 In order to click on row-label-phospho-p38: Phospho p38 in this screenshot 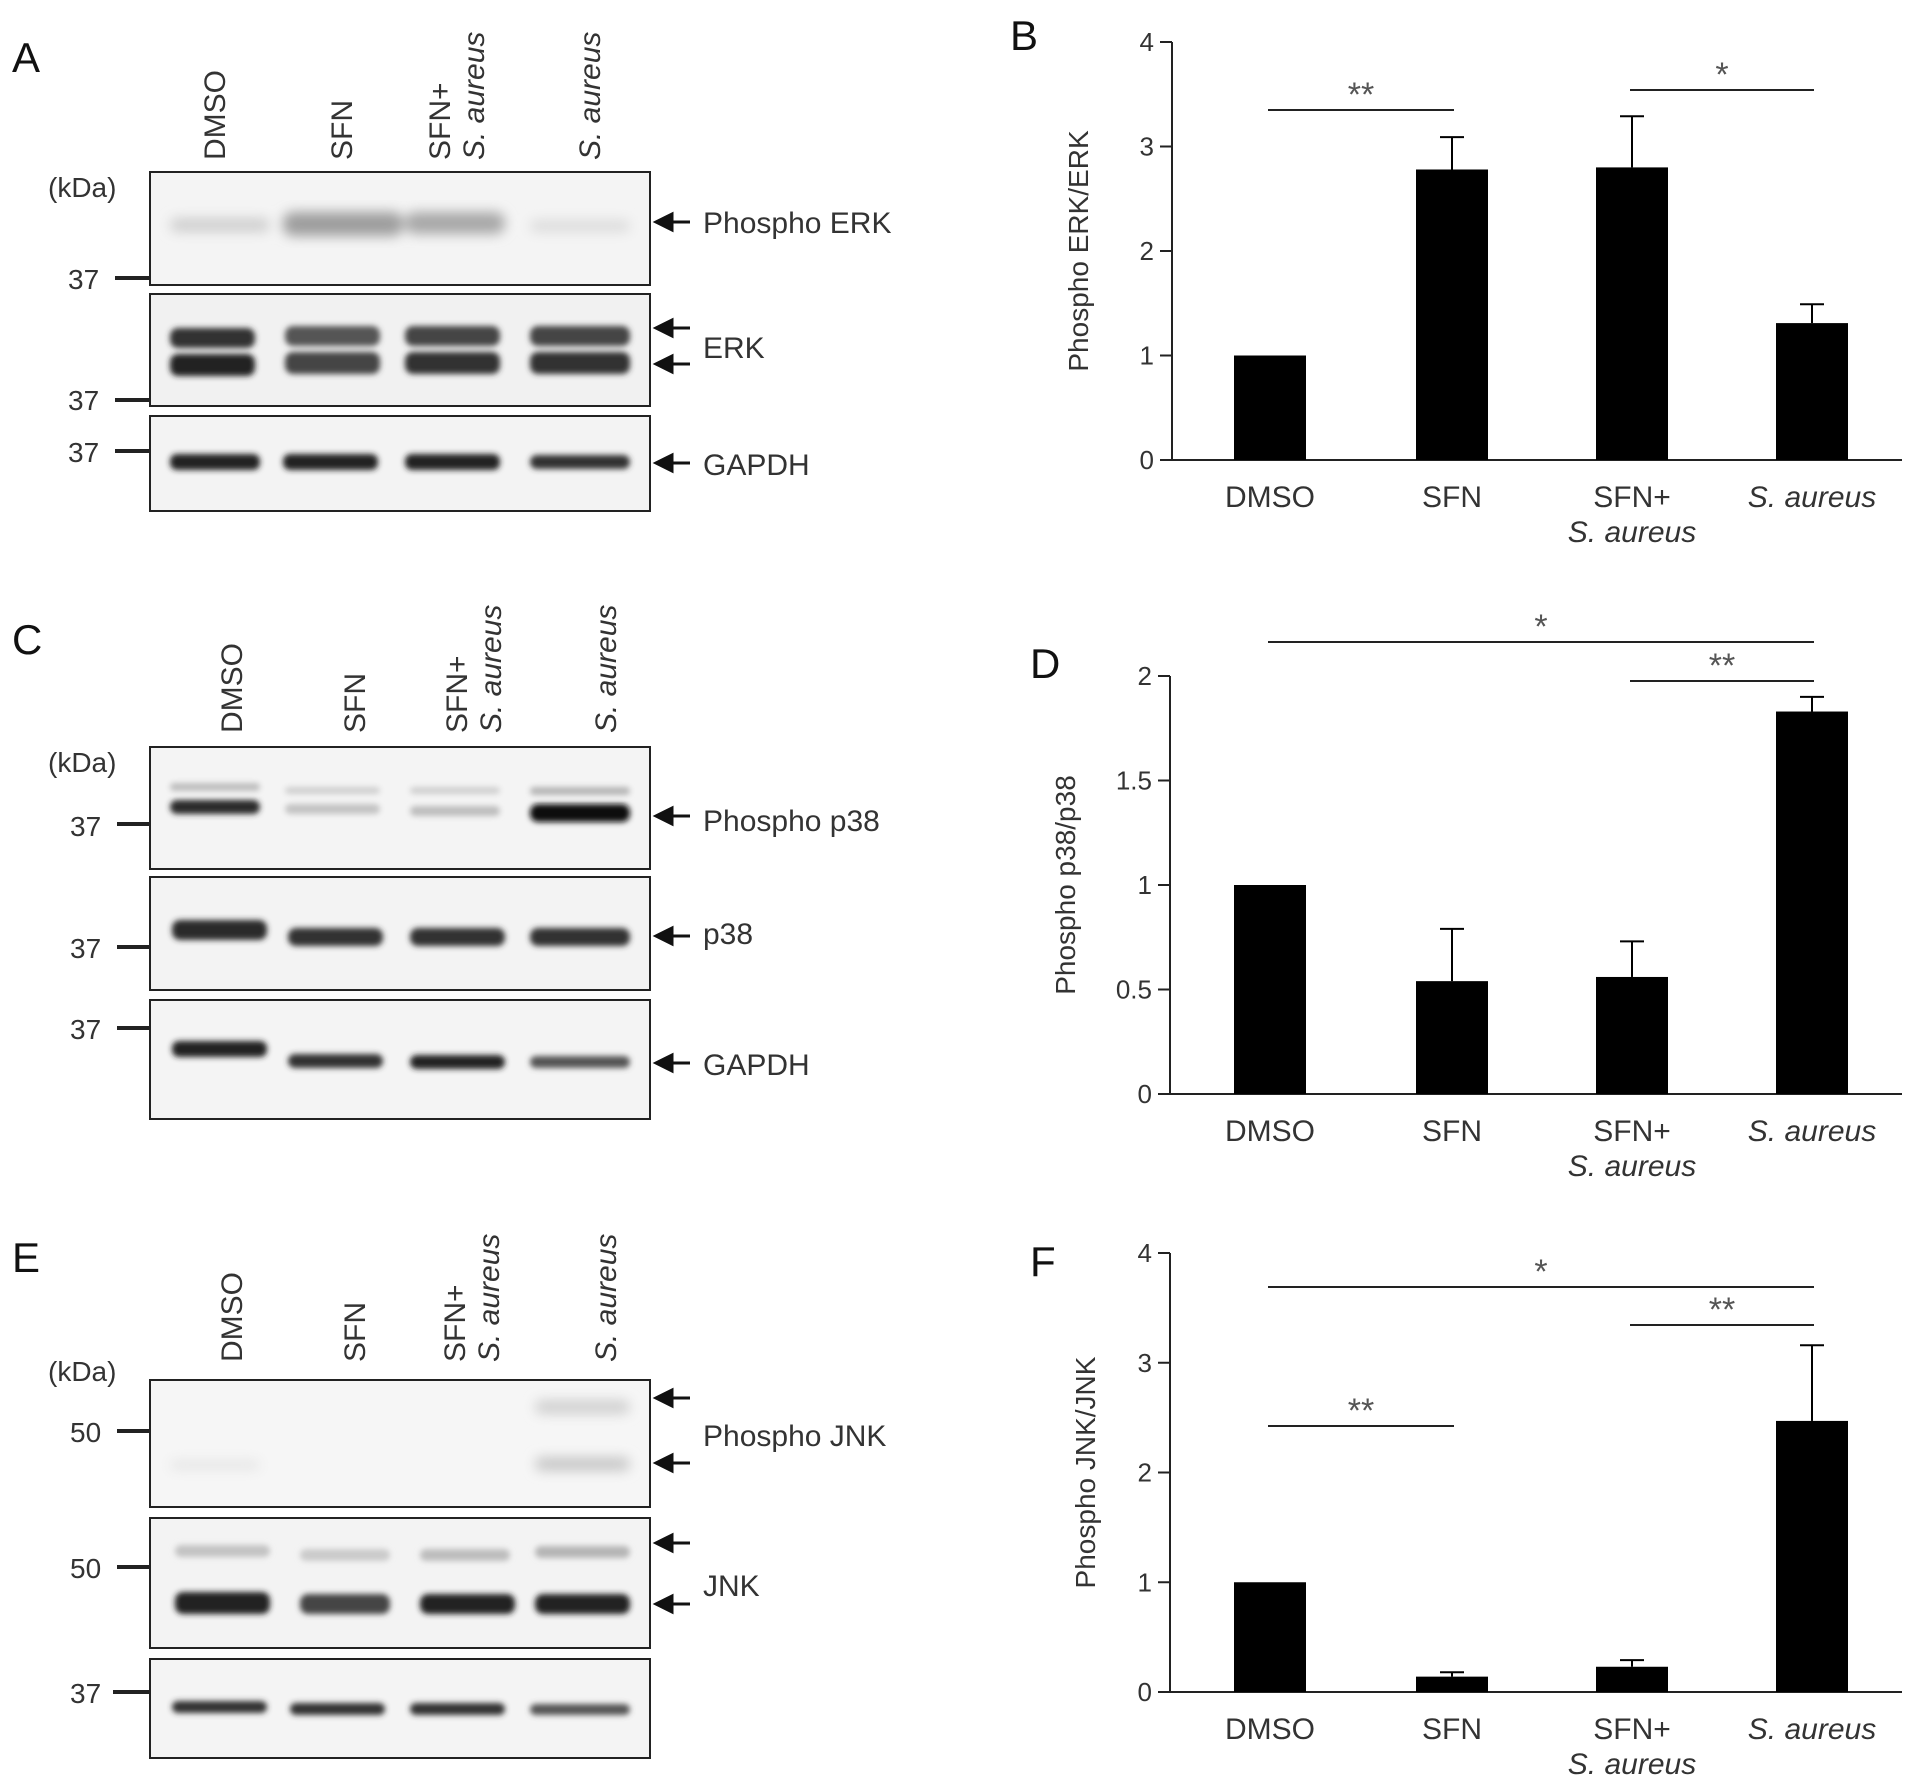, I will do `click(791, 821)`.